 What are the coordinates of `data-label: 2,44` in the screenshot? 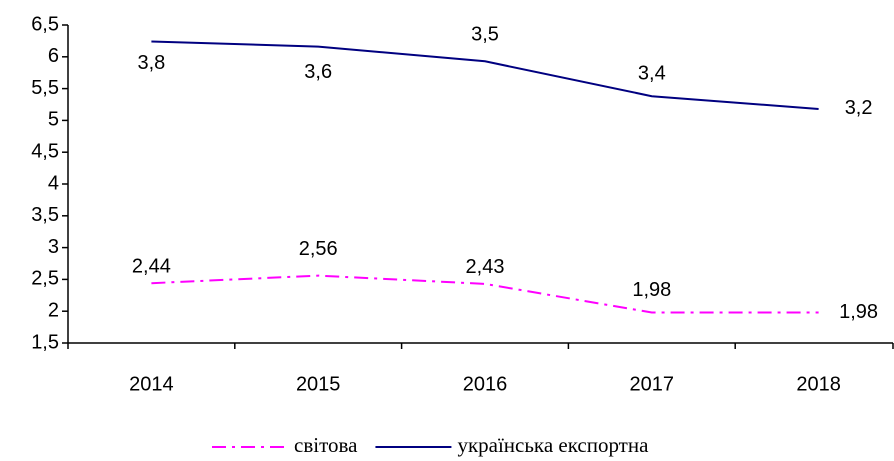 It's located at (151, 266).